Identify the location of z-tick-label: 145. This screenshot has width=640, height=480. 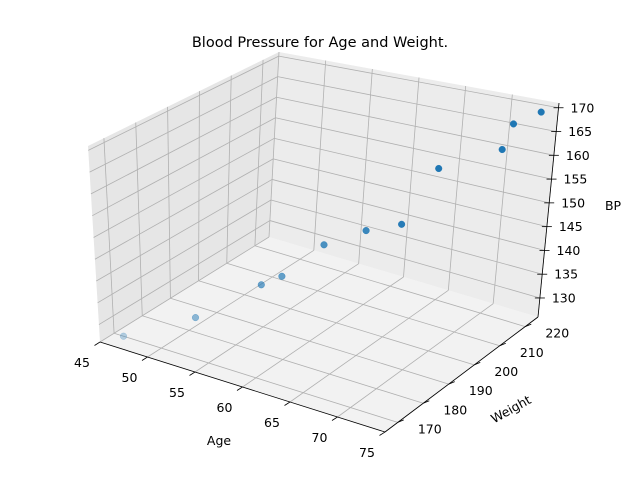
(571, 226).